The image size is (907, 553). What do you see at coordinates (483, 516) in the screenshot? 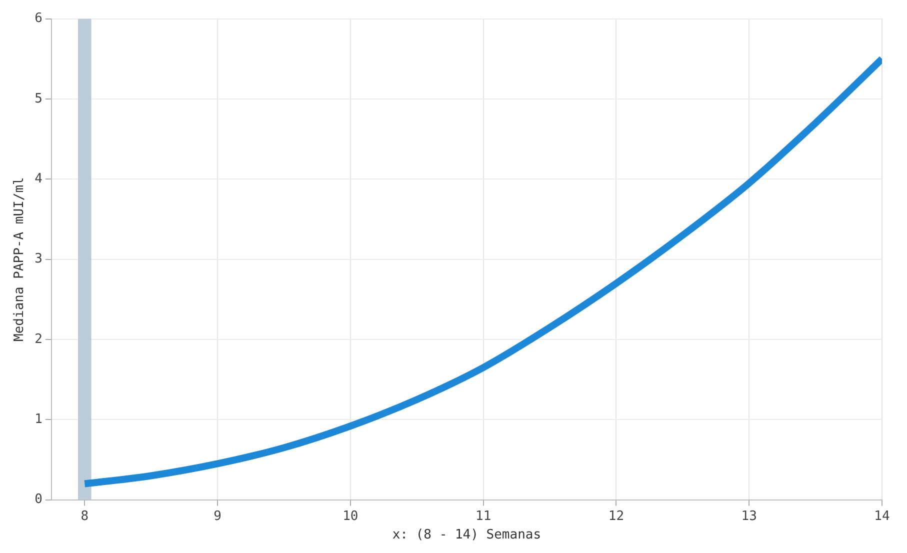
I see `x-tick-label: 11` at bounding box center [483, 516].